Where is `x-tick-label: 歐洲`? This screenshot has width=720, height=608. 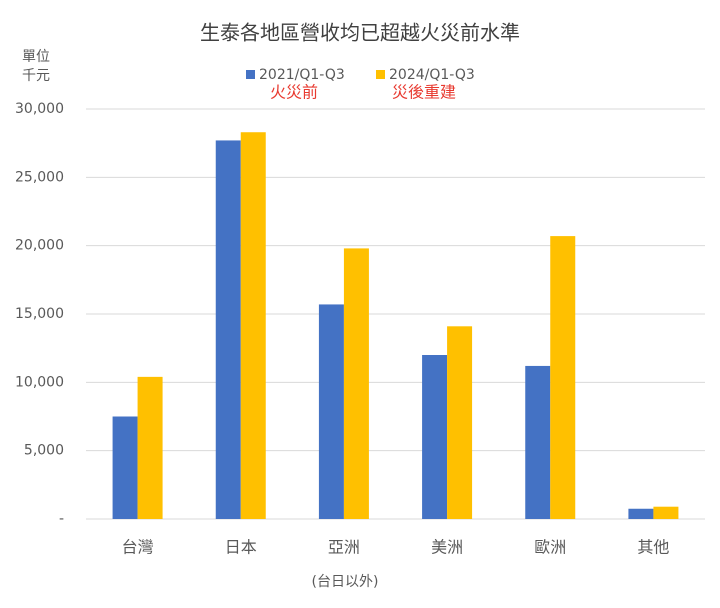 x-tick-label: 歐洲 is located at coordinates (550, 547).